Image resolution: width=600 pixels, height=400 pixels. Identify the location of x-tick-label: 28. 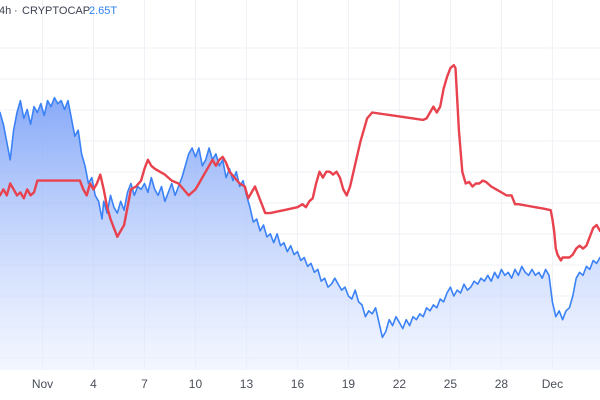
(502, 384).